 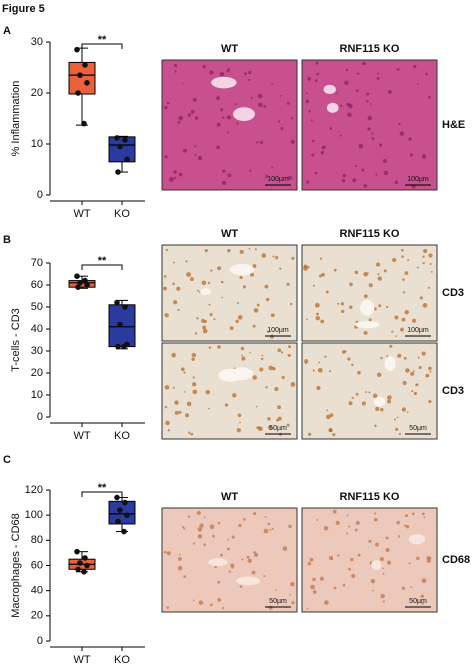 I want to click on box, so click(x=122, y=149).